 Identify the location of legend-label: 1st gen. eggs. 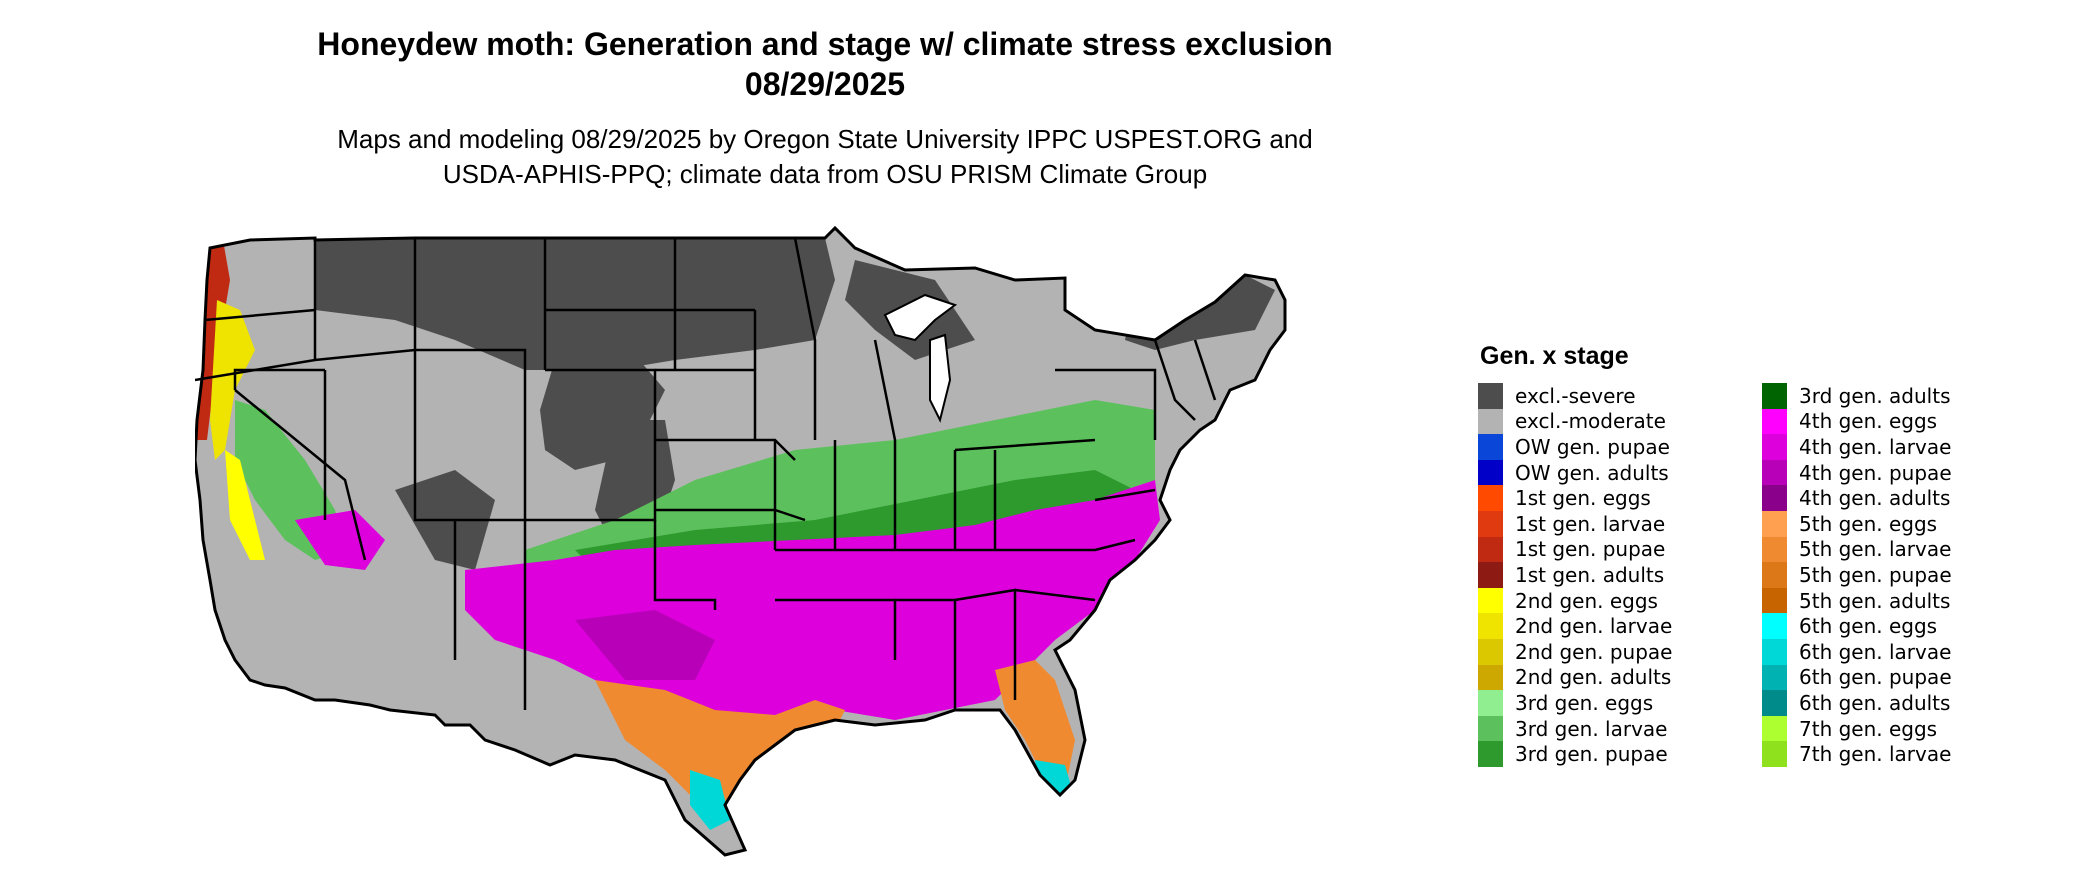
(1583, 498).